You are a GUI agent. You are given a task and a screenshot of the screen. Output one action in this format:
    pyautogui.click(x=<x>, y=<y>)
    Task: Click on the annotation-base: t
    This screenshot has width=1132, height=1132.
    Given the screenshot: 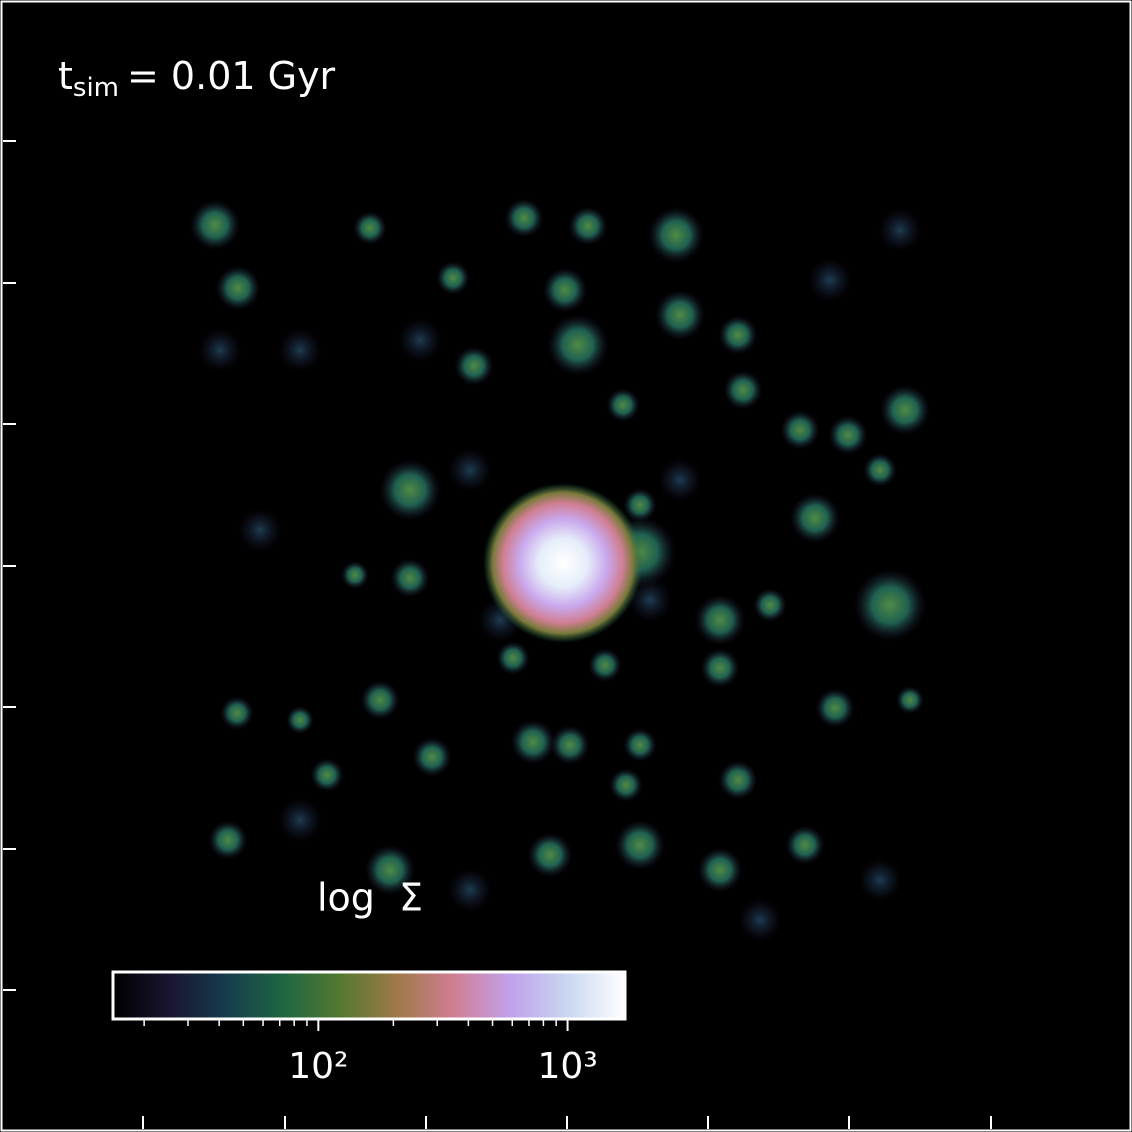 What is the action you would take?
    pyautogui.click(x=65, y=76)
    